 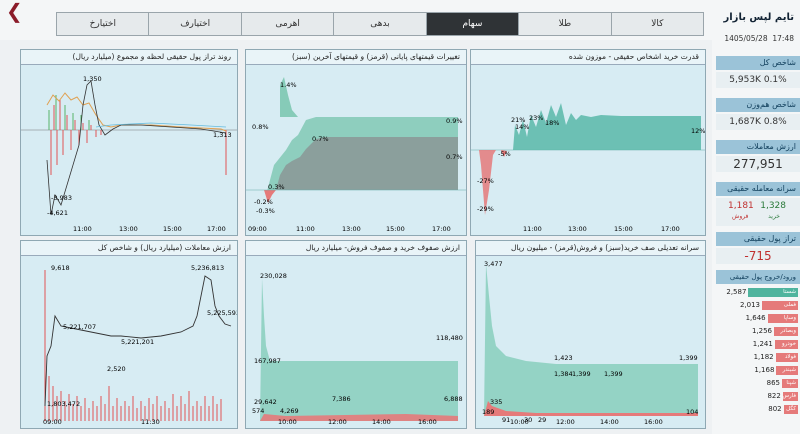 I want to click on label-2520: 2,520, so click(x=116, y=369).